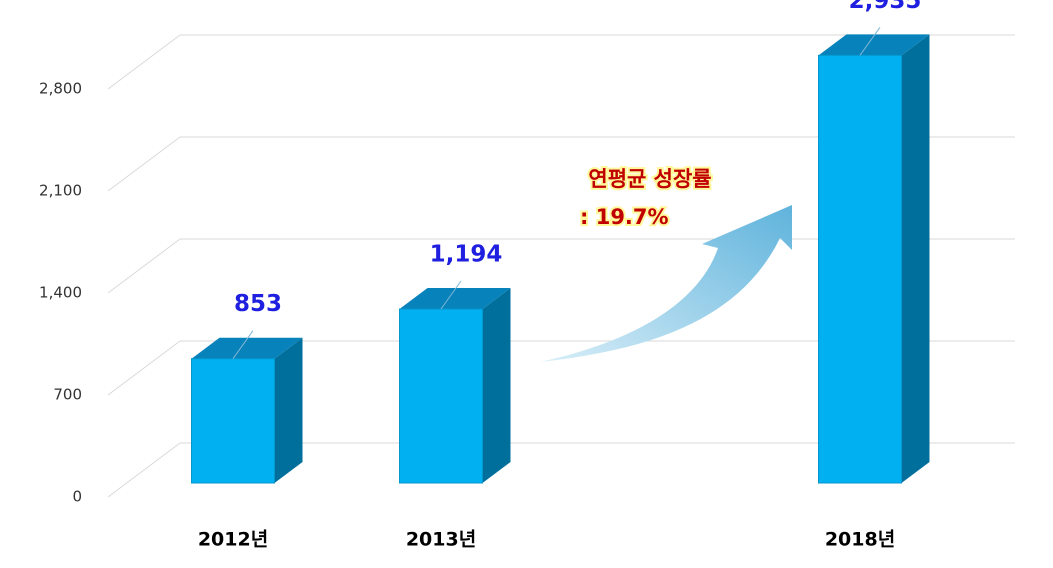 The image size is (1053, 568). What do you see at coordinates (649, 179) in the screenshot?
I see `annotation: 연평균 성장률` at bounding box center [649, 179].